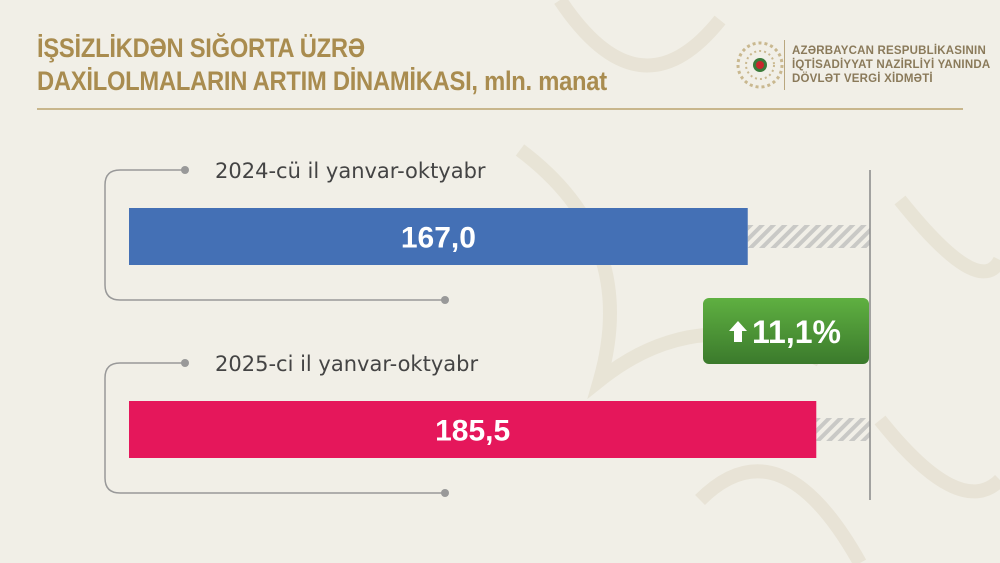 This screenshot has height=563, width=1000. Describe the element at coordinates (346, 364) in the screenshot. I see `category-label: 2025-ci il yanvar-oktyabr` at that location.